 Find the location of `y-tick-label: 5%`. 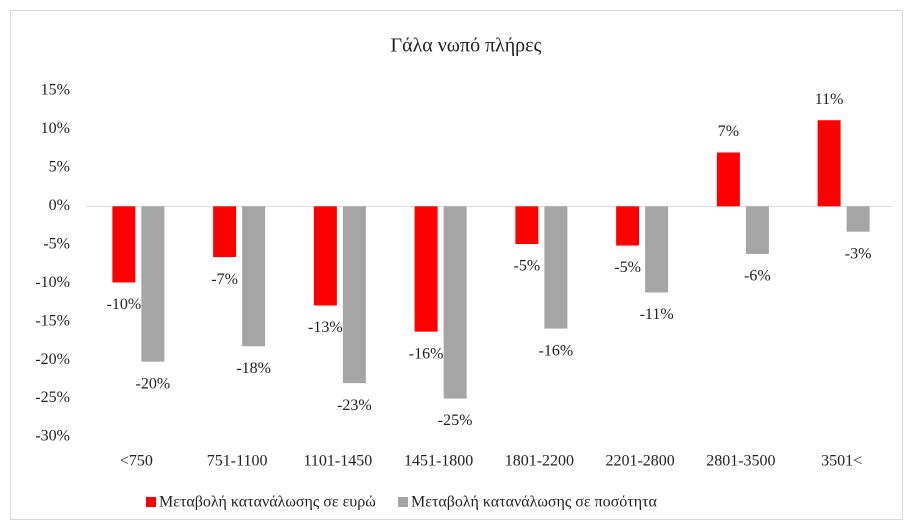

y-tick-label: 5% is located at coordinates (59, 167).